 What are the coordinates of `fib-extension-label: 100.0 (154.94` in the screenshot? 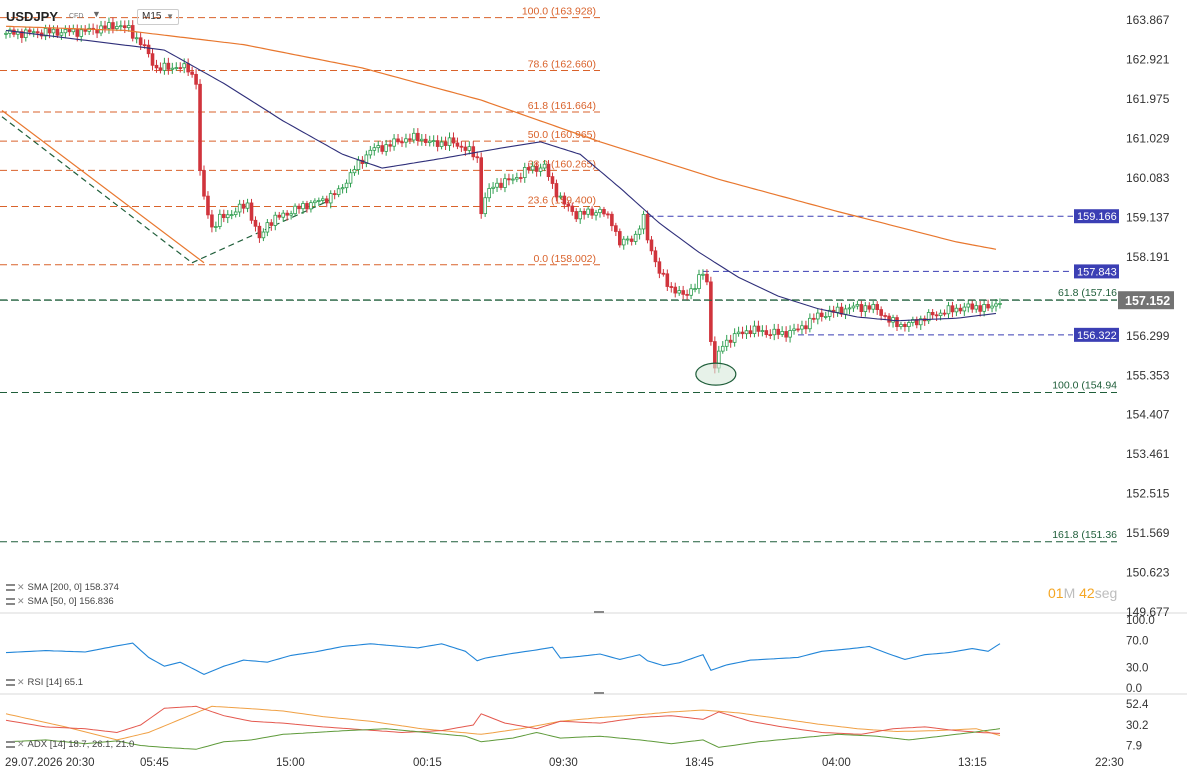 It's located at (1084, 385).